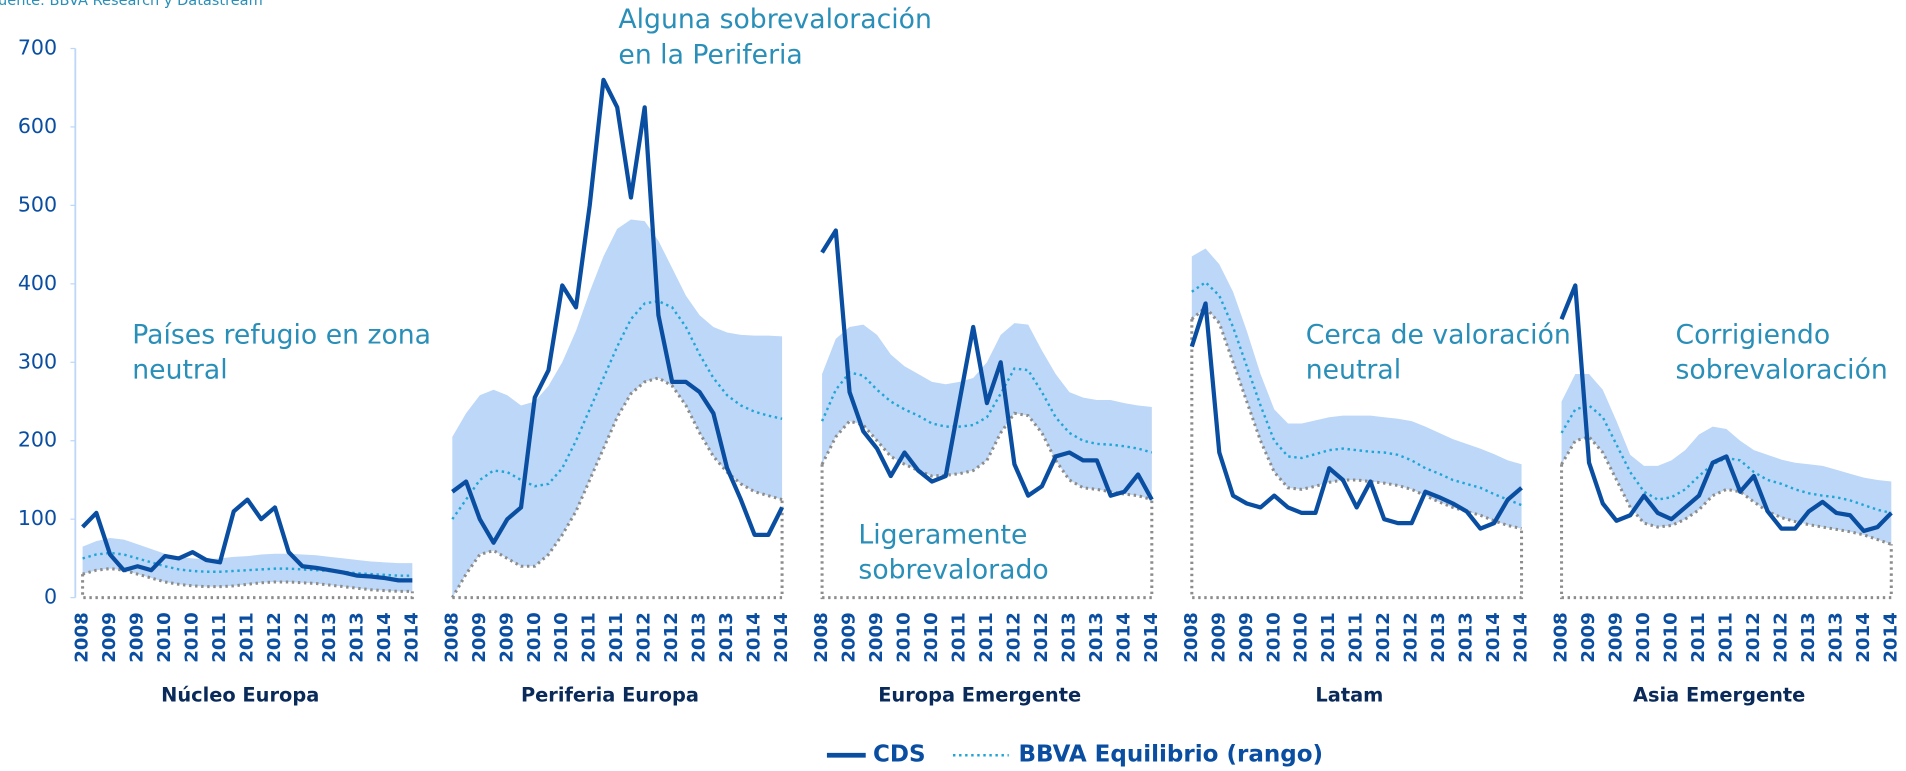 This screenshot has height=771, width=1906. What do you see at coordinates (979, 694) in the screenshot?
I see `panel-name: Europa Emergente` at bounding box center [979, 694].